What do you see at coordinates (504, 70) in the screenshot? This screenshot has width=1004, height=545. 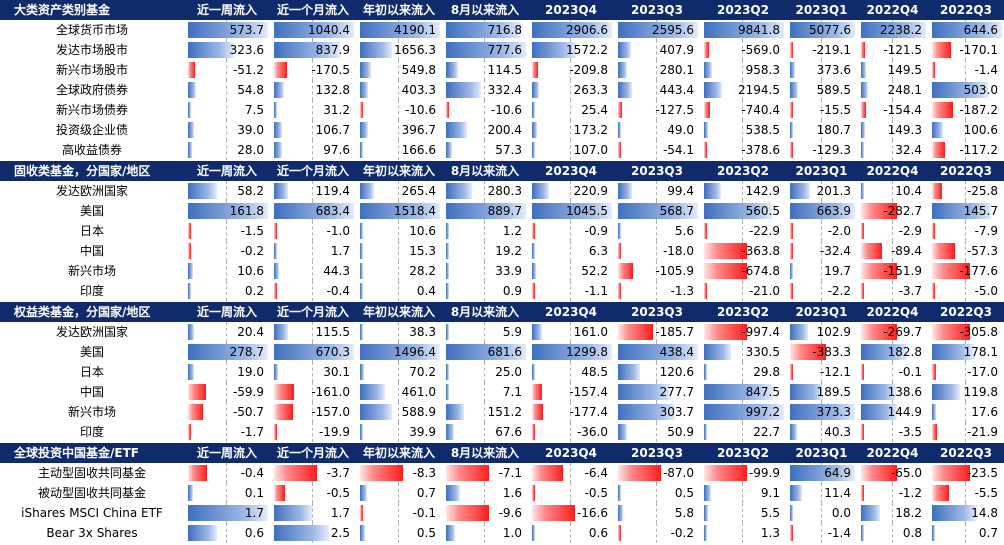 I see `cell-value: 114.5` at bounding box center [504, 70].